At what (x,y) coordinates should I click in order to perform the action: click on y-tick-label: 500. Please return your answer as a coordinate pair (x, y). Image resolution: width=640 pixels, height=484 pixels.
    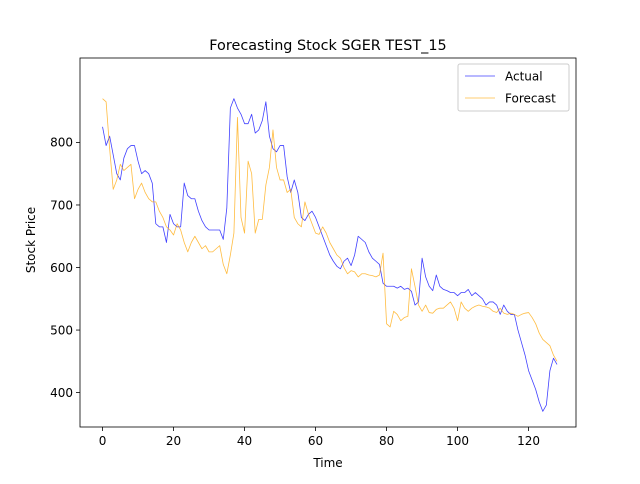
    Looking at the image, I should click on (61, 330).